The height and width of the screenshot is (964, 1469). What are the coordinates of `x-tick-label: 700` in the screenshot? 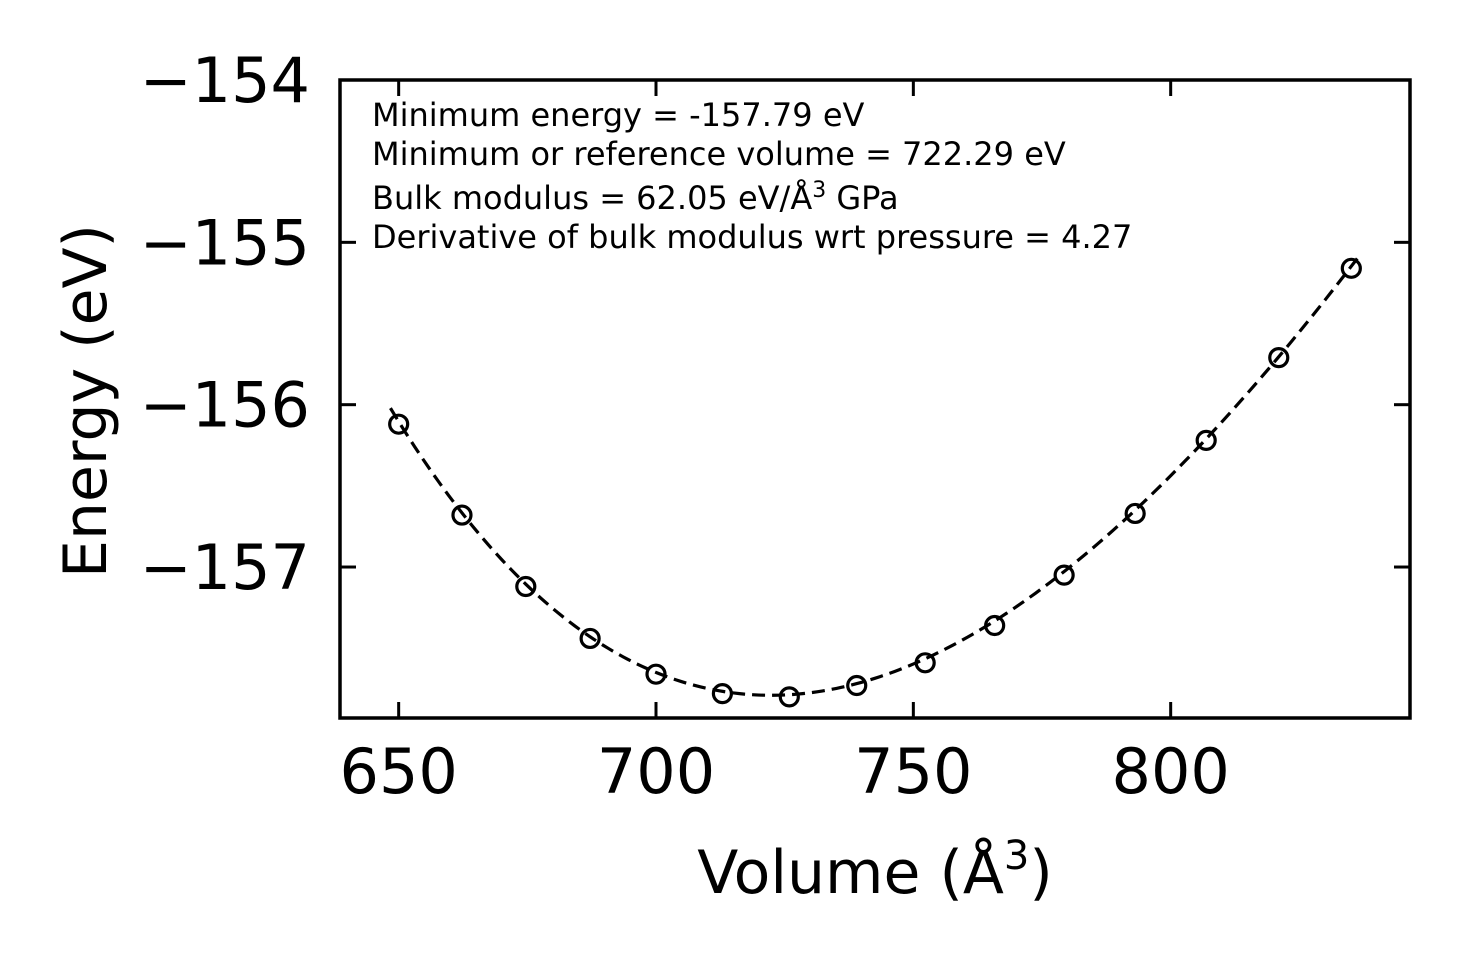 It's located at (656, 771).